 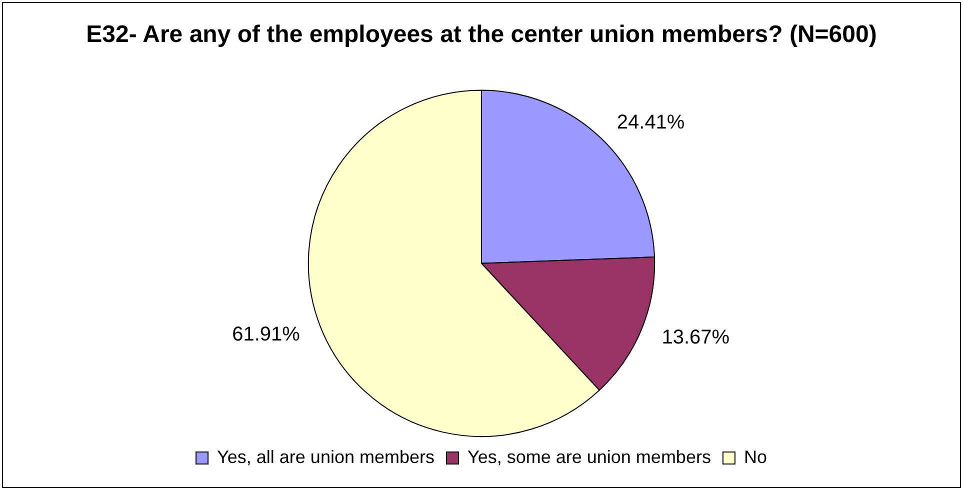 What do you see at coordinates (755, 456) in the screenshot?
I see `legend-label: No` at bounding box center [755, 456].